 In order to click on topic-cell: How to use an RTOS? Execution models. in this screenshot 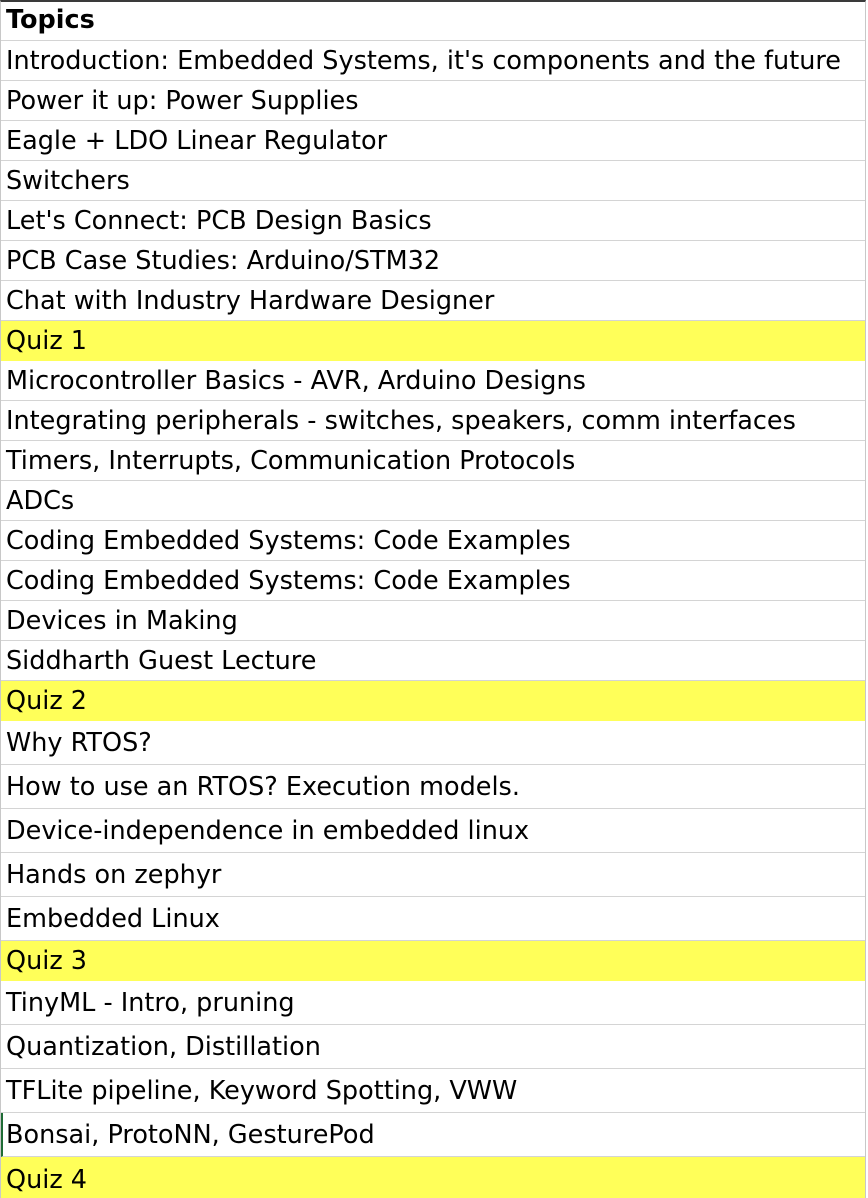, I will do `click(433, 787)`.